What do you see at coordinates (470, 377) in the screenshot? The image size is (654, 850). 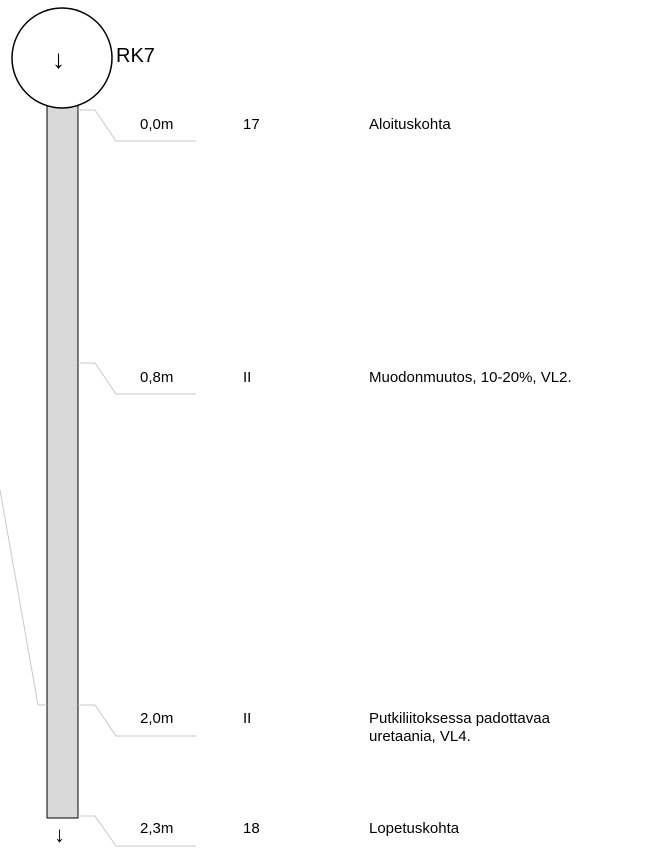 I see `obs-description: Muodonmuutos, 10-20%, VL2.` at bounding box center [470, 377].